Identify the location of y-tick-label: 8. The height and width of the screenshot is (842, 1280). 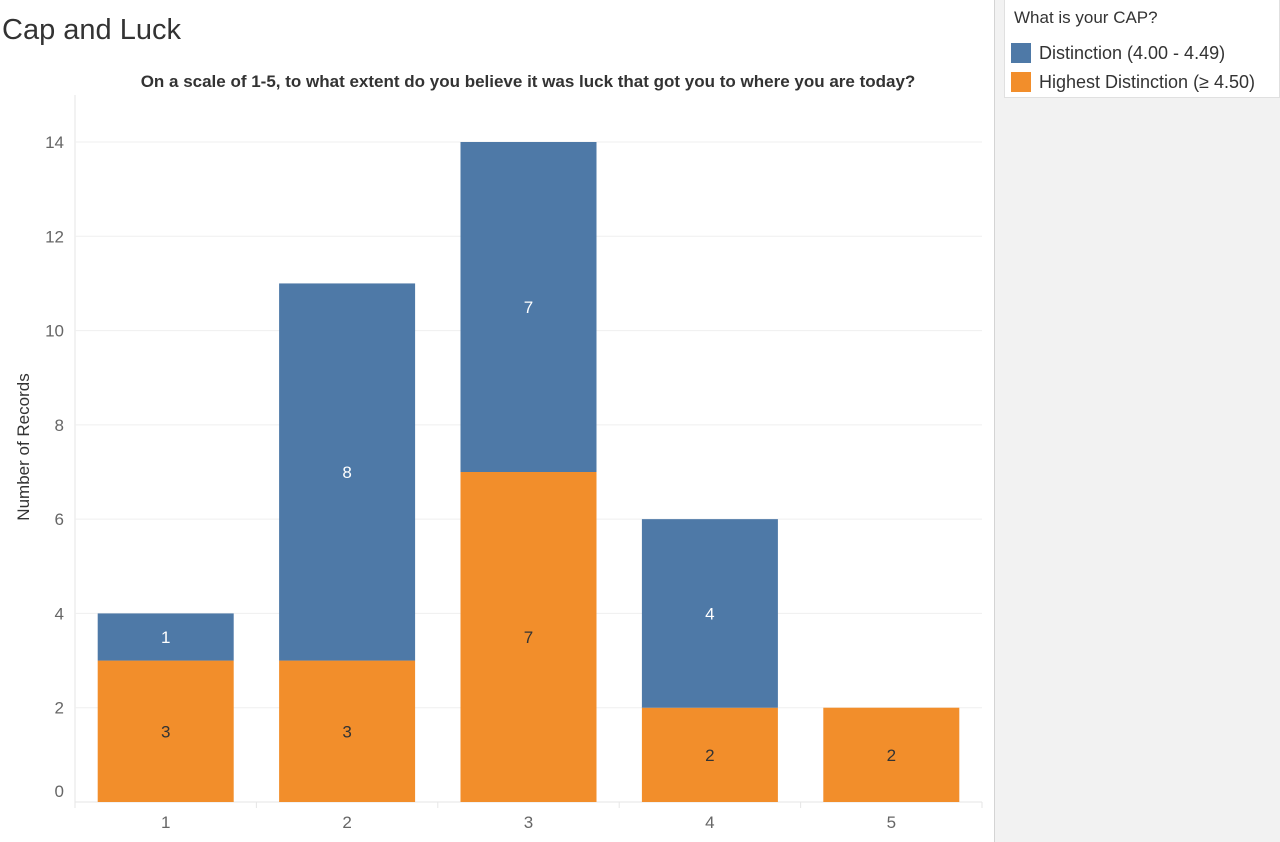
(59, 425).